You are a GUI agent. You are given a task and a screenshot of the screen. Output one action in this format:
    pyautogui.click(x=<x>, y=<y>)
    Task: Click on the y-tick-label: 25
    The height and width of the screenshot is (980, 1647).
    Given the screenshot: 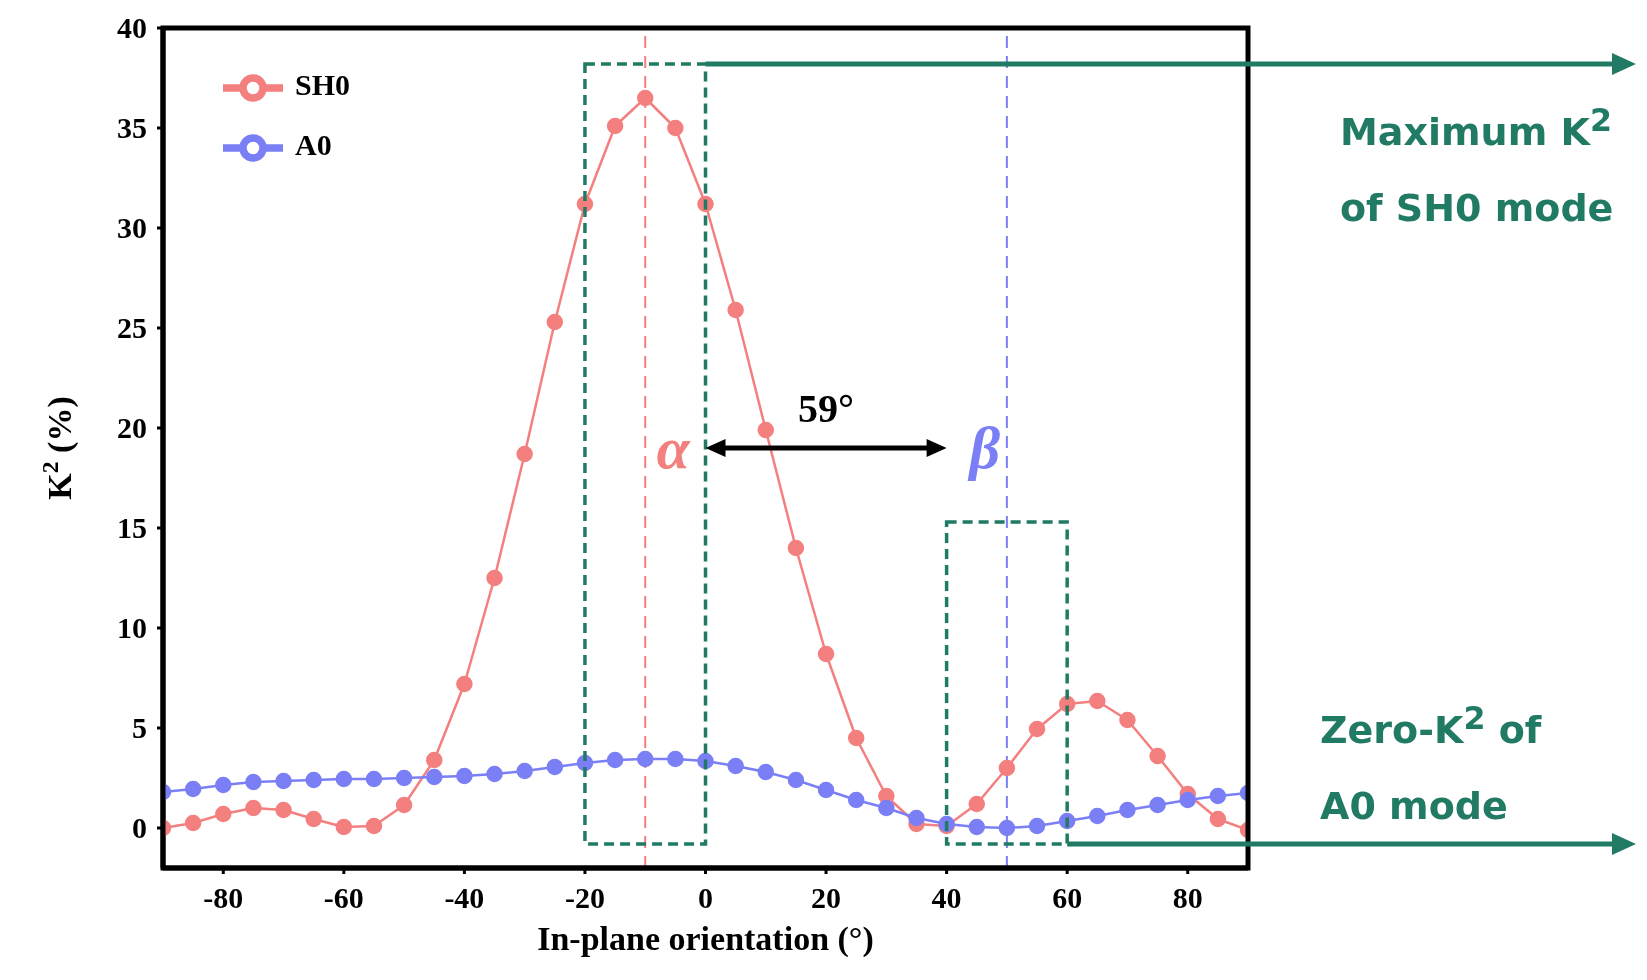 What is the action you would take?
    pyautogui.click(x=132, y=327)
    